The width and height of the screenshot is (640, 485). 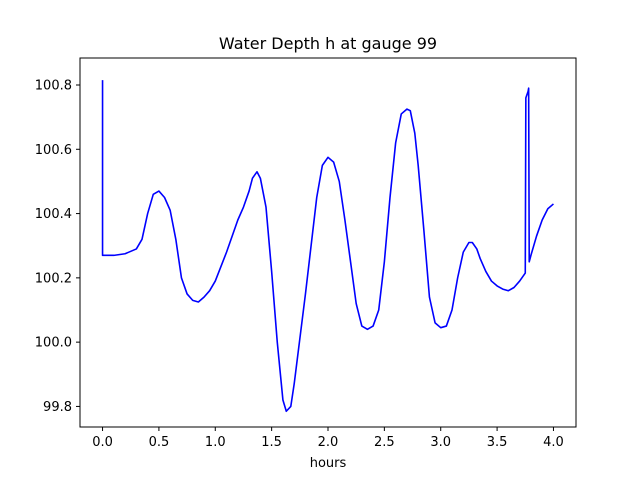 I want to click on y-tick-label: 99.8, so click(x=57, y=407).